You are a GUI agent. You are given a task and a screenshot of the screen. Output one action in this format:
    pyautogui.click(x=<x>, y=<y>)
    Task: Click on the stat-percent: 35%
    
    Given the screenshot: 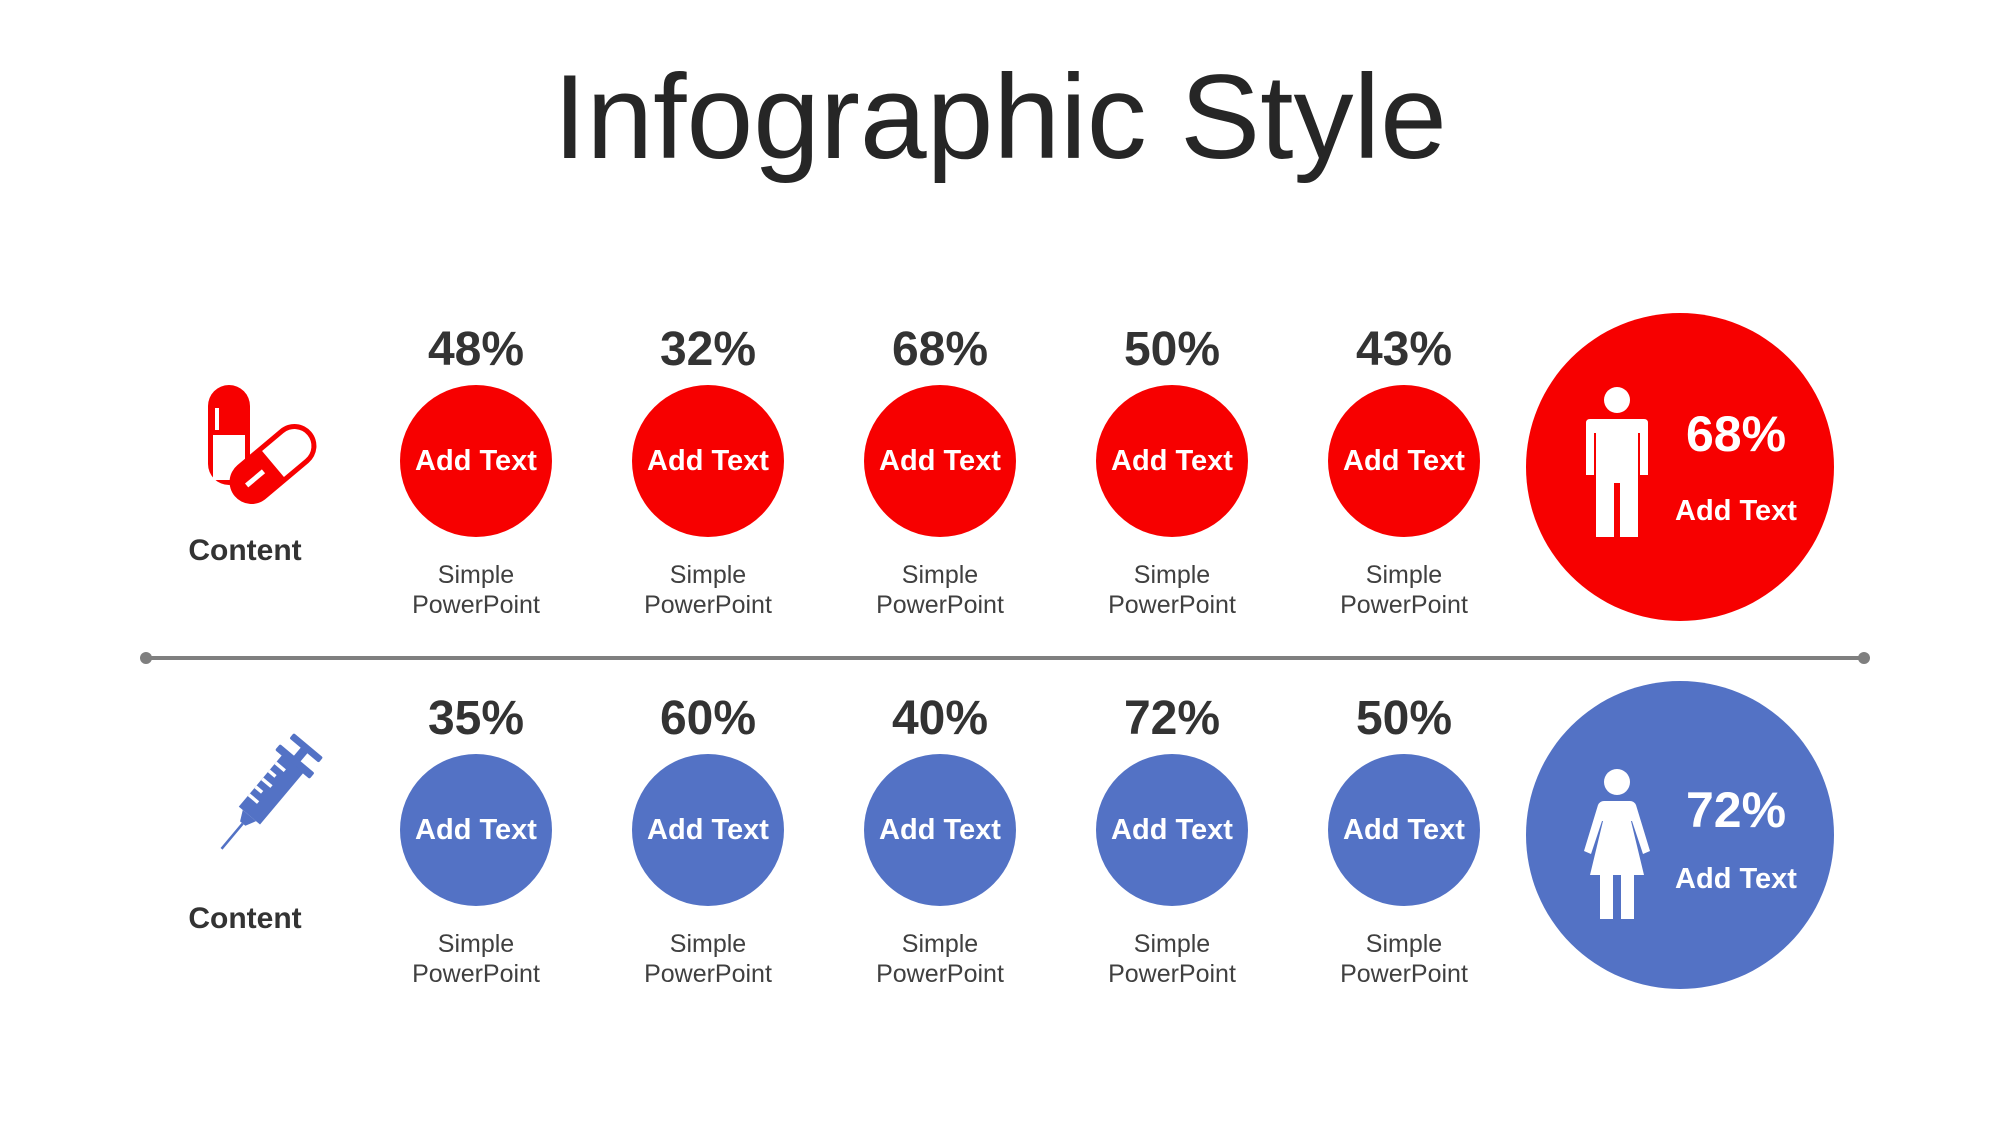 What is the action you would take?
    pyautogui.click(x=476, y=718)
    